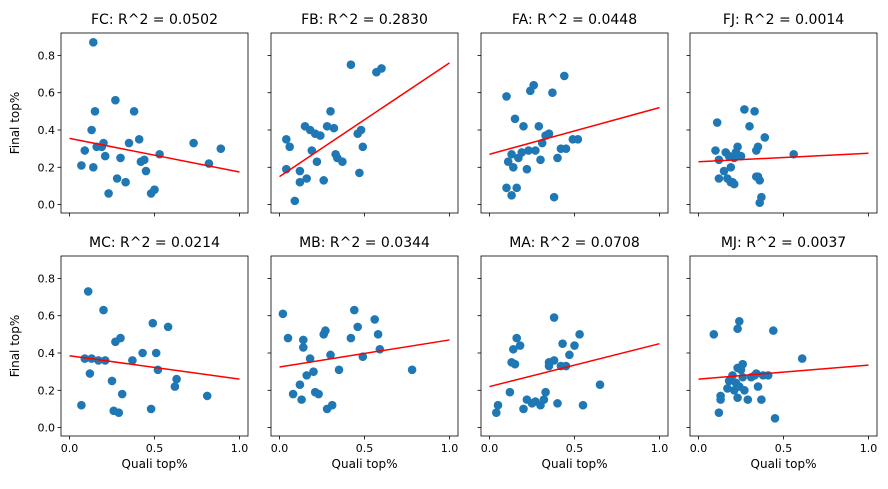 The image size is (888, 489). Describe the element at coordinates (47, 205) in the screenshot. I see `y-tick-label: 0.0` at that location.